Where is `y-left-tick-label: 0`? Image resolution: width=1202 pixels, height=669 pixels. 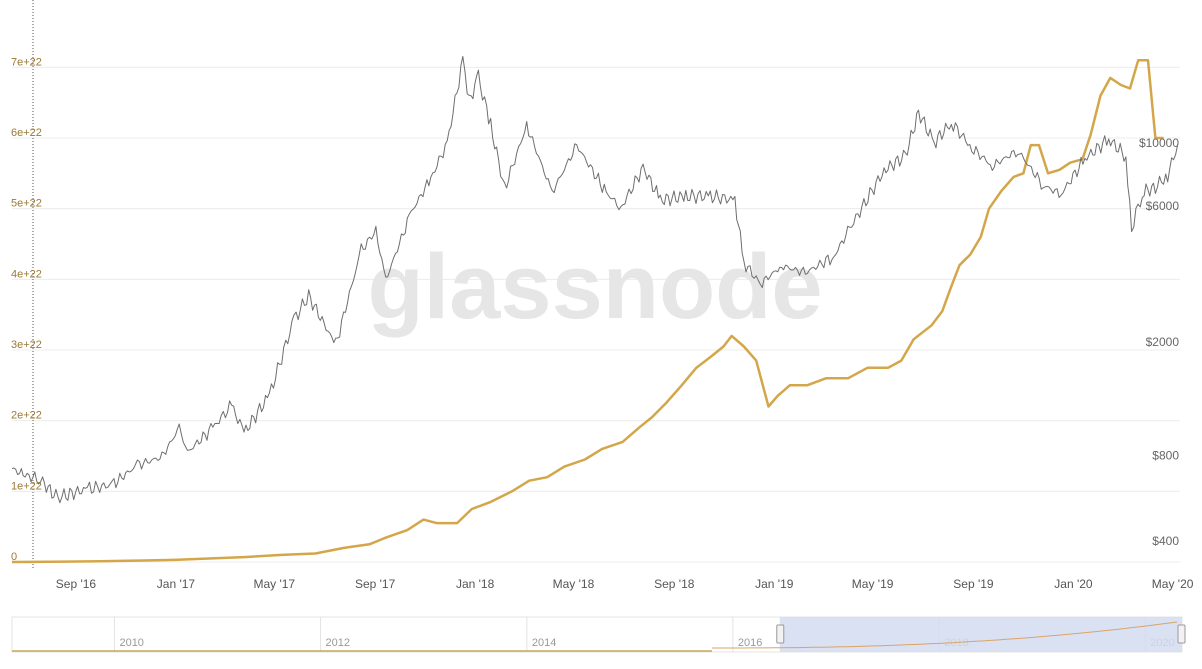 y-left-tick-label: 0 is located at coordinates (14, 557).